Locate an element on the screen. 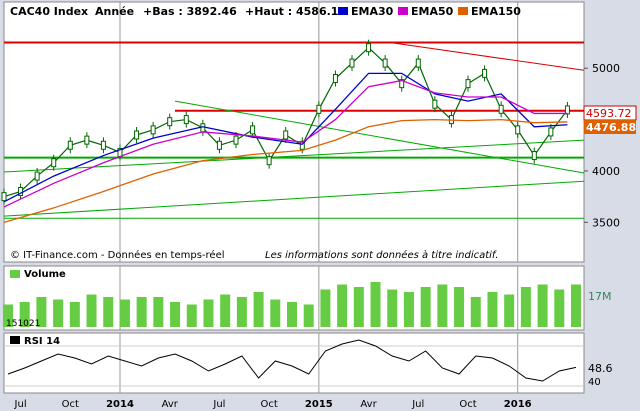 The width and height of the screenshot is (640, 411). volume-title: Volume is located at coordinates (45, 274).